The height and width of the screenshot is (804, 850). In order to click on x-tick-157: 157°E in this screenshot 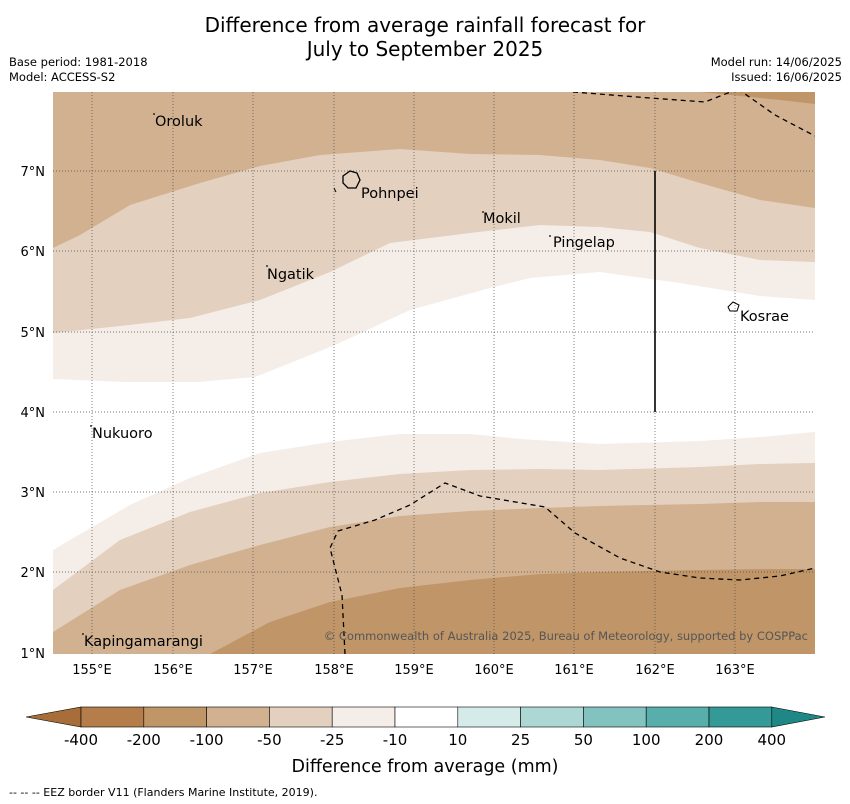, I will do `click(253, 670)`.